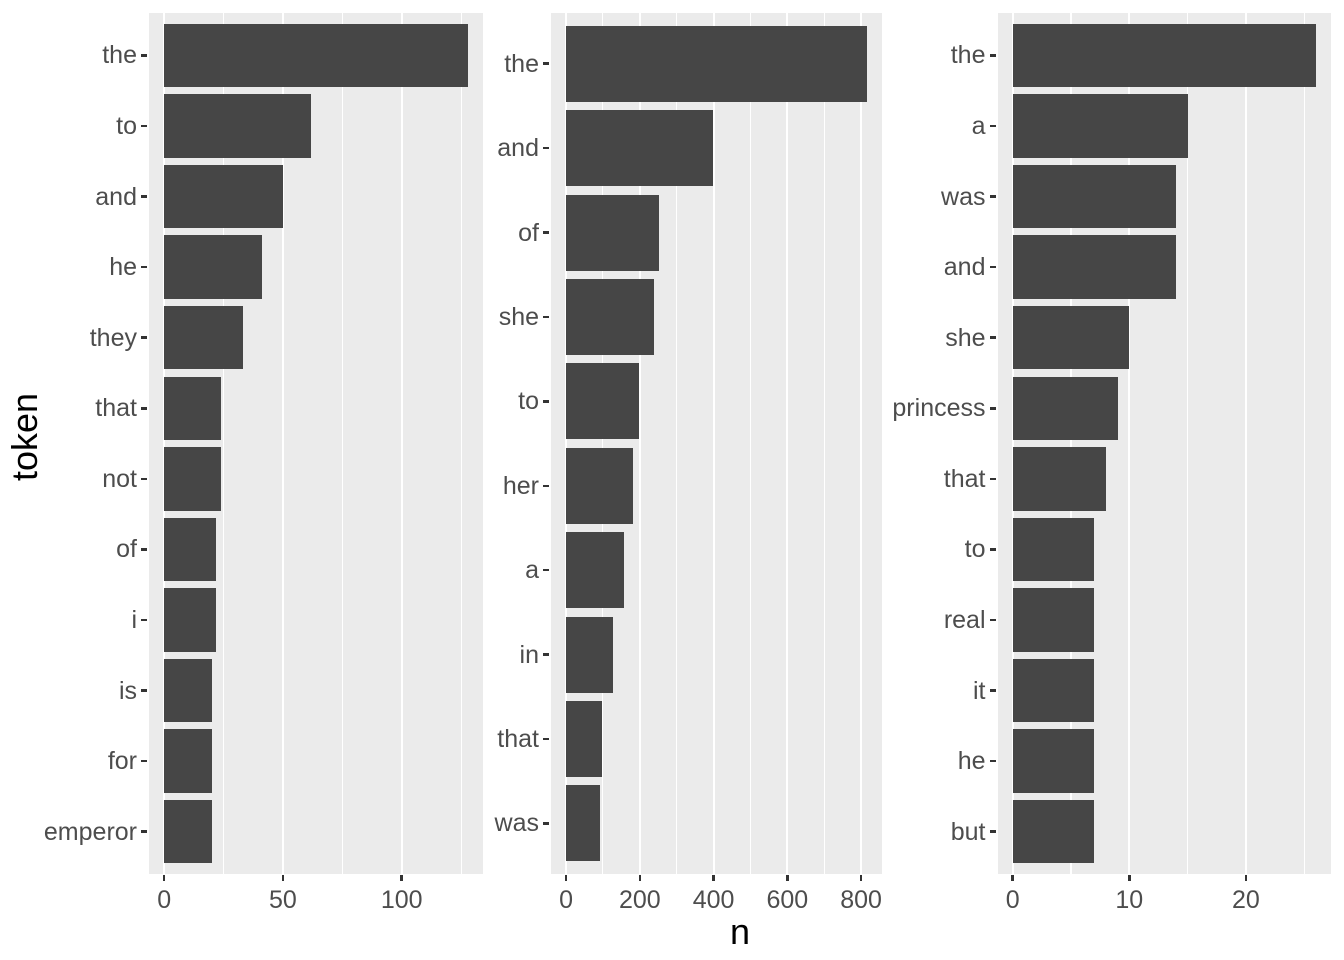 The image size is (1344, 960). What do you see at coordinates (190, 620) in the screenshot?
I see `bar-i` at bounding box center [190, 620].